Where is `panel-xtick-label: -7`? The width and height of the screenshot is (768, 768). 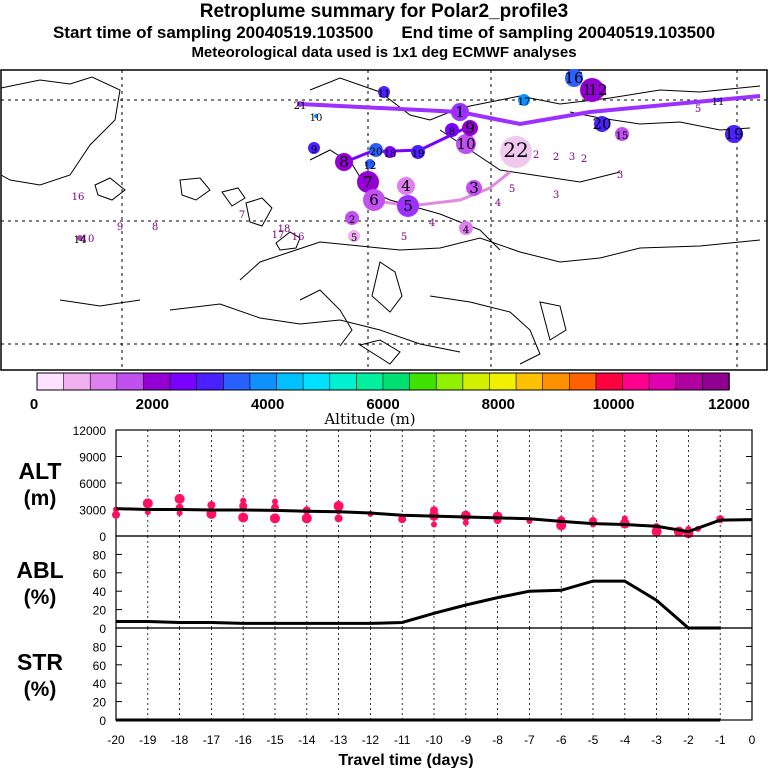
panel-xtick-label: -7 is located at coordinates (529, 740).